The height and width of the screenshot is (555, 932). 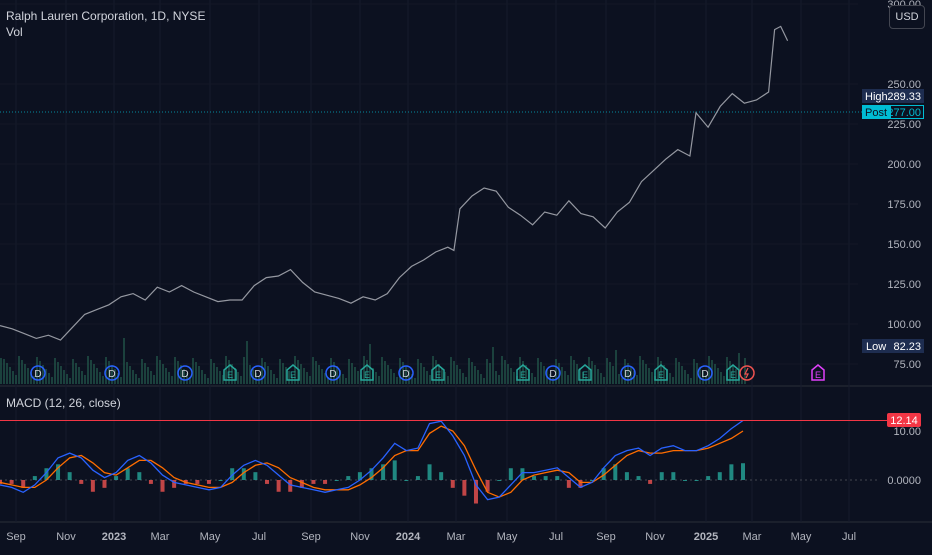 What do you see at coordinates (706, 537) in the screenshot?
I see `time-tick-label: 2025` at bounding box center [706, 537].